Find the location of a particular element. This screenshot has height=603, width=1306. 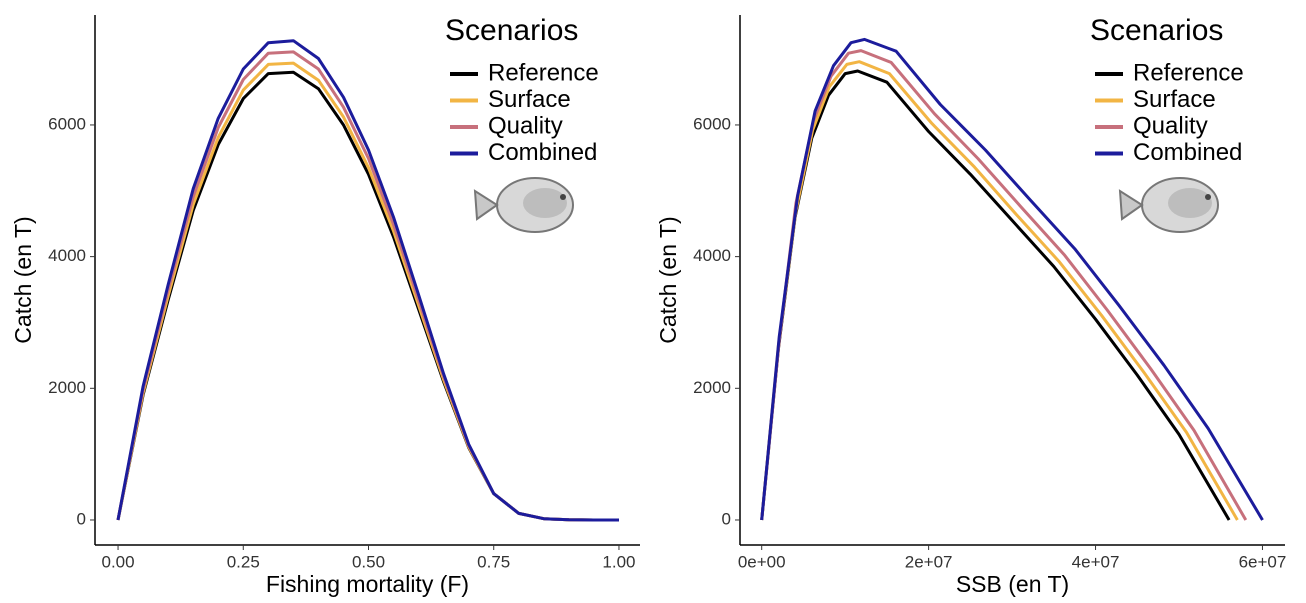

x-tick-label: 6e+07 is located at coordinates (1263, 561).